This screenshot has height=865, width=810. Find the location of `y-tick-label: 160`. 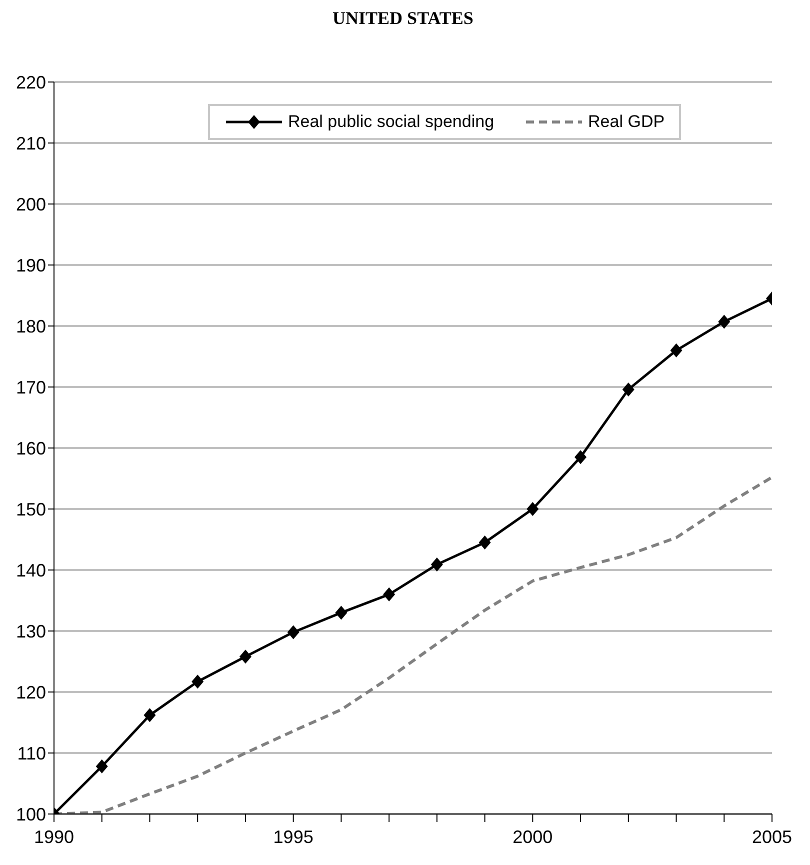

y-tick-label: 160 is located at coordinates (31, 448).